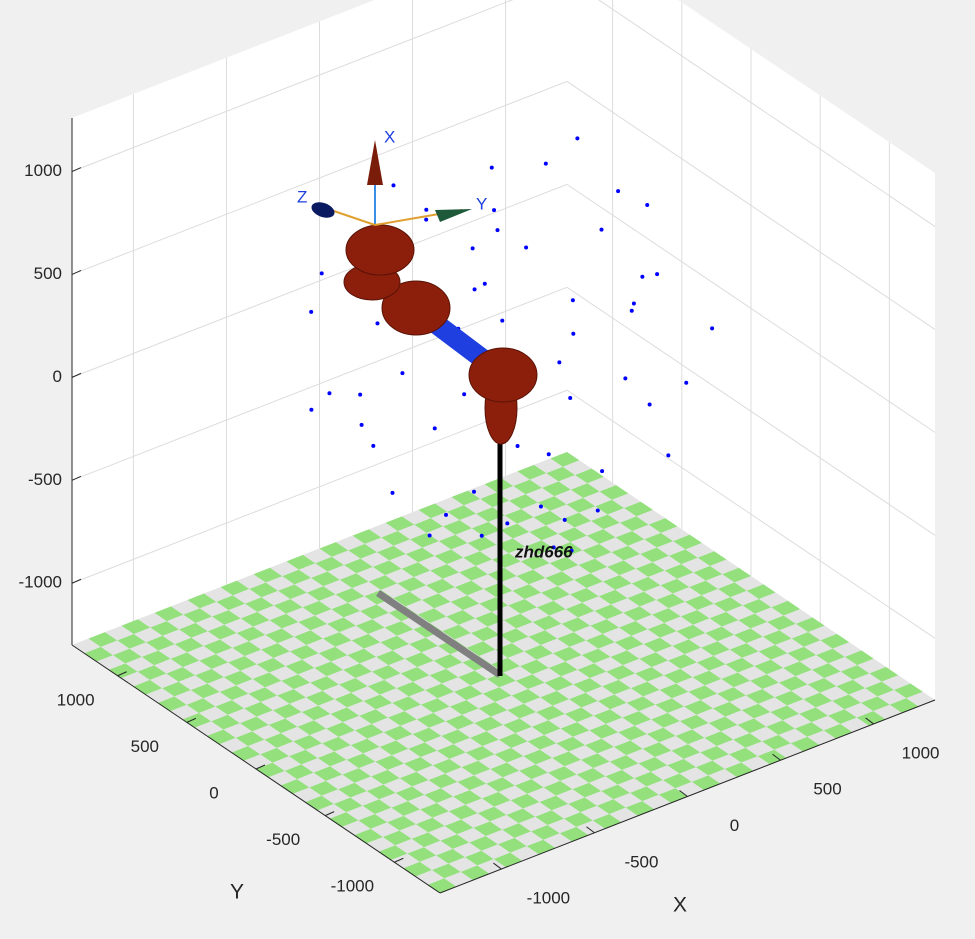 This screenshot has width=975, height=939. What do you see at coordinates (375, 162) in the screenshot?
I see `frame-arrow` at bounding box center [375, 162].